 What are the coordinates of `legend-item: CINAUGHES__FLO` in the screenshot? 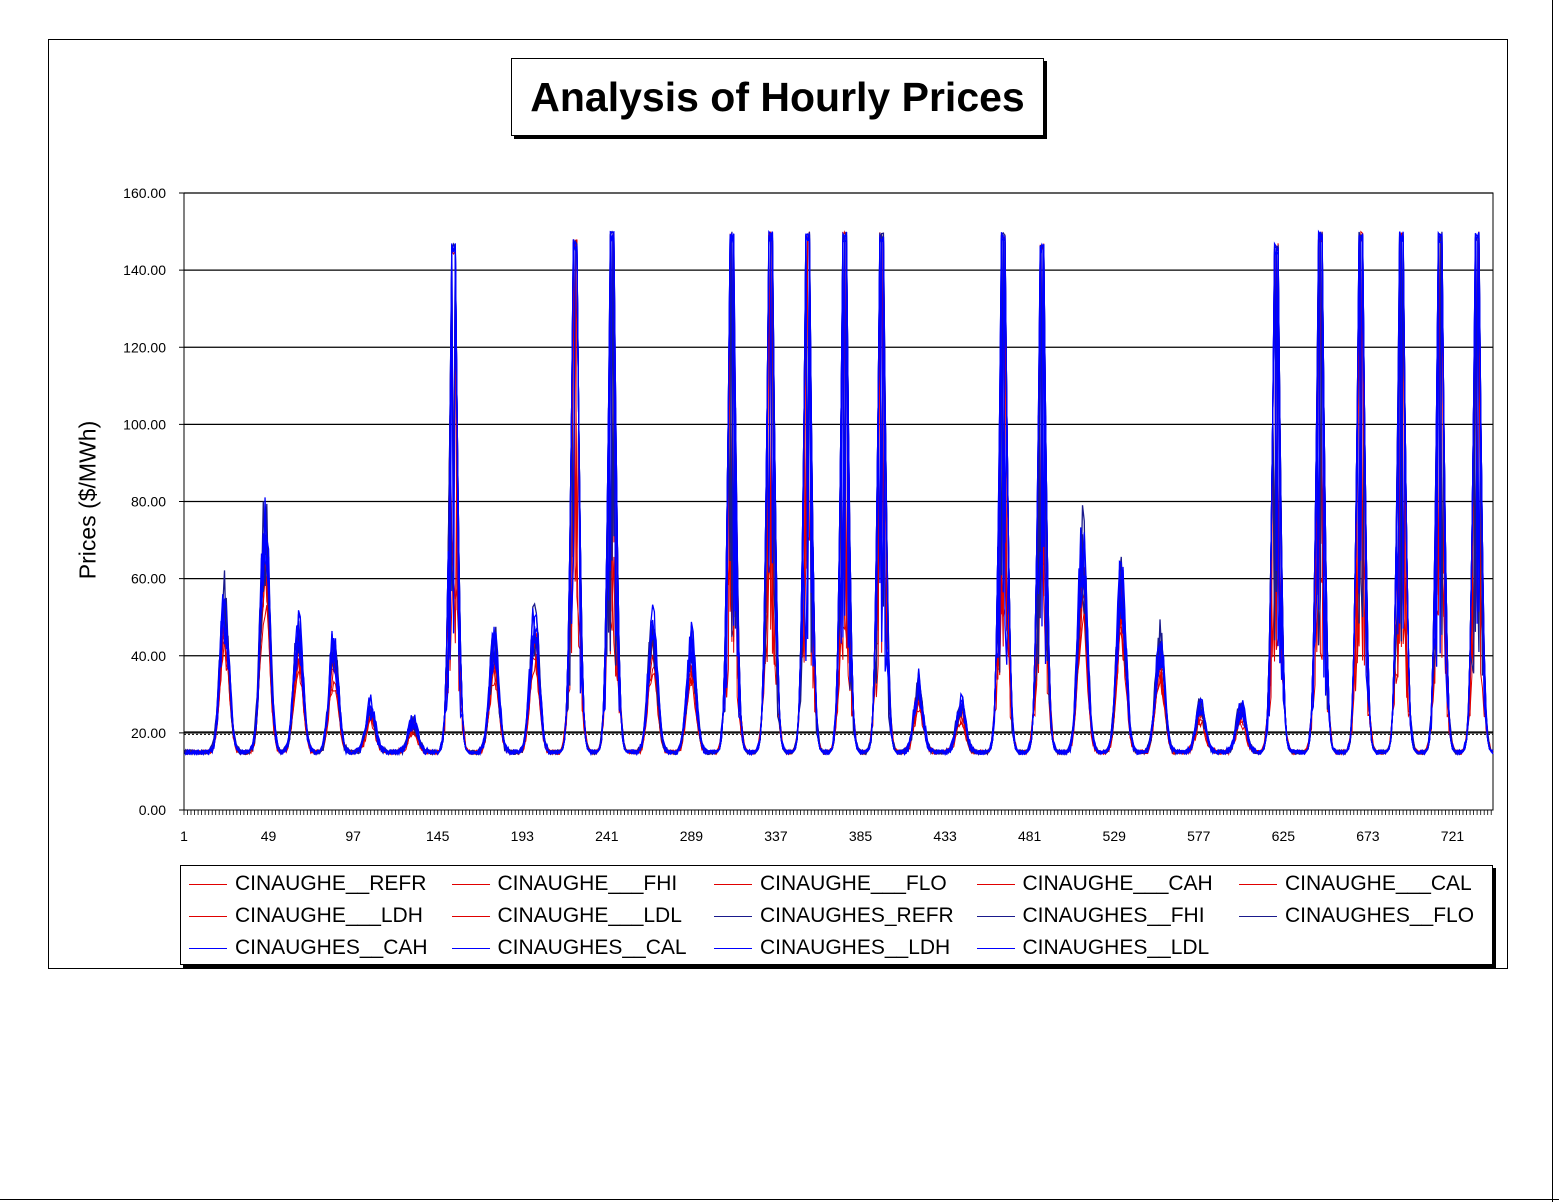 It's located at (1362, 916).